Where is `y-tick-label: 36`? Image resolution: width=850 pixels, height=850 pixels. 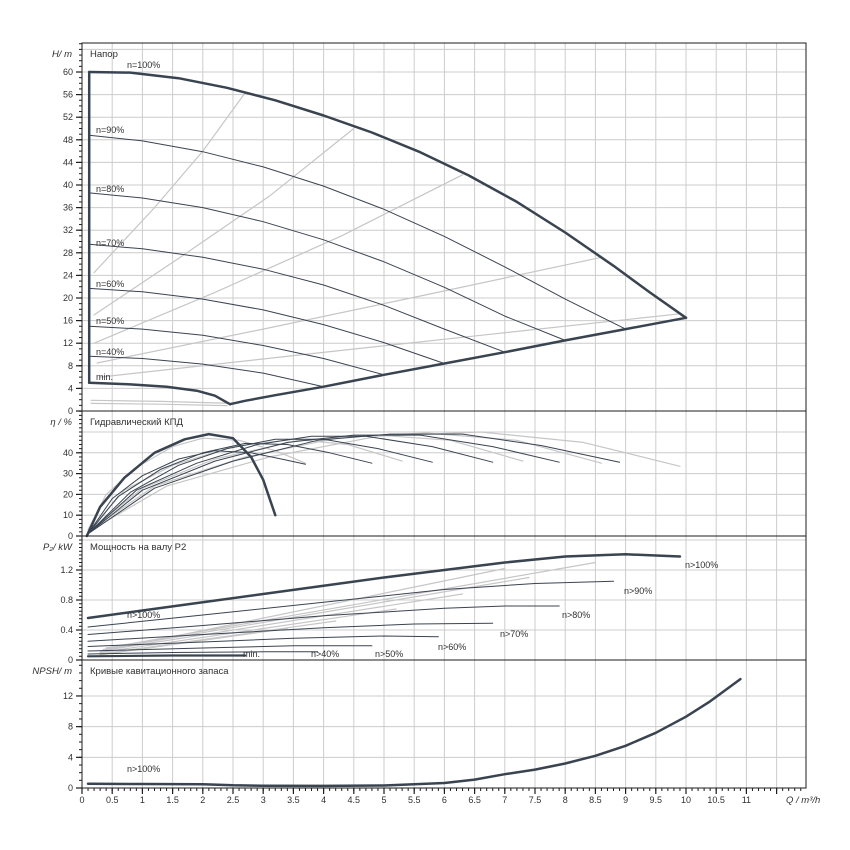 y-tick-label: 36 is located at coordinates (68, 208).